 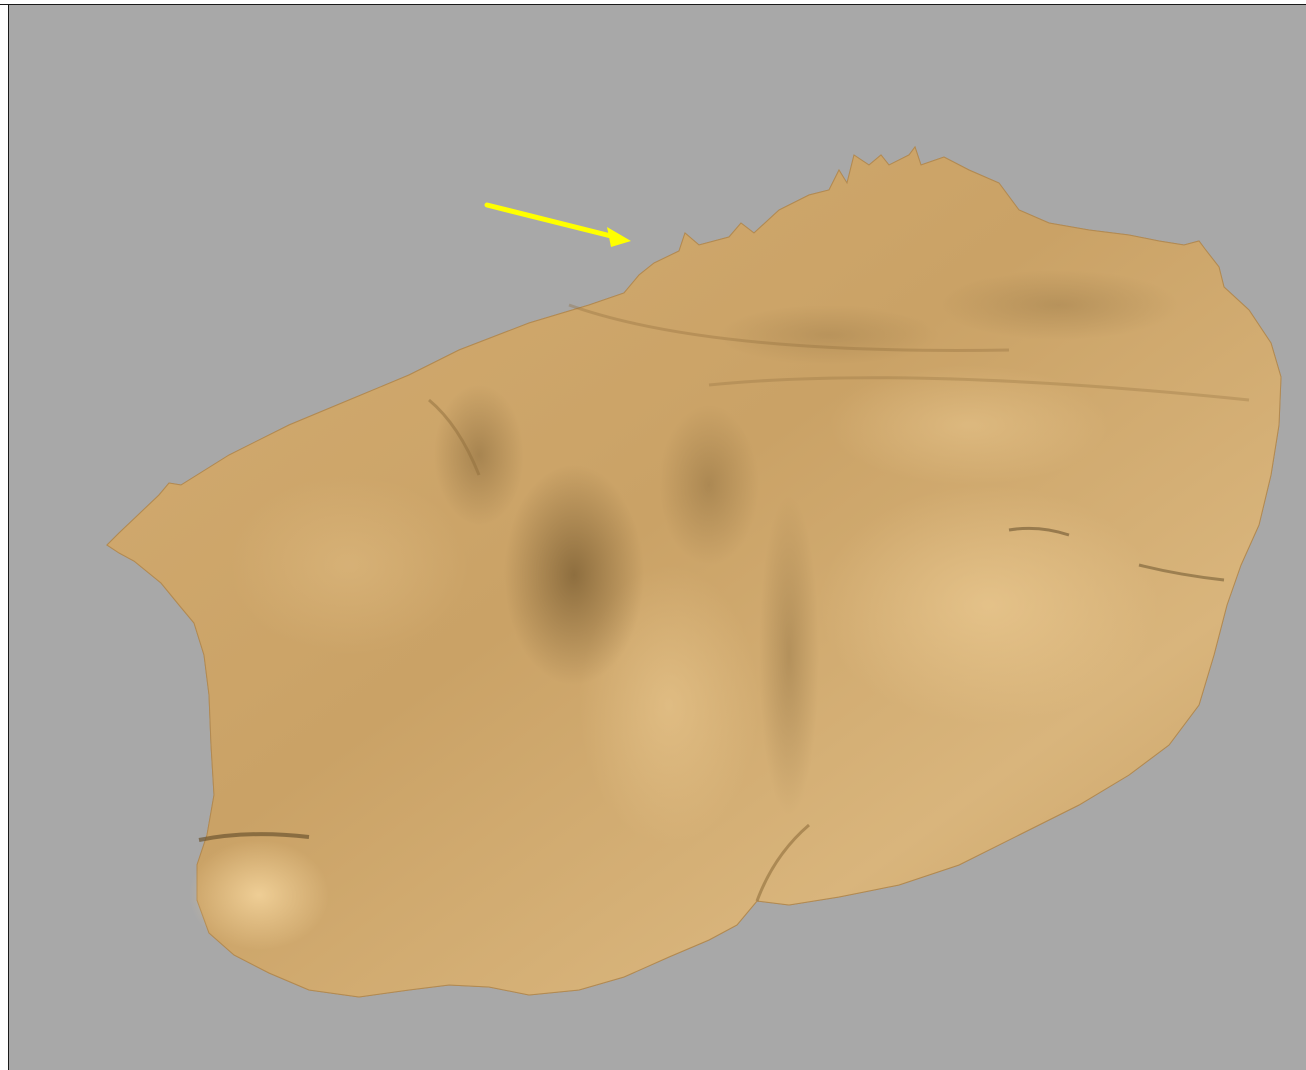 I want to click on frame-corner-line, so click(x=4, y=4).